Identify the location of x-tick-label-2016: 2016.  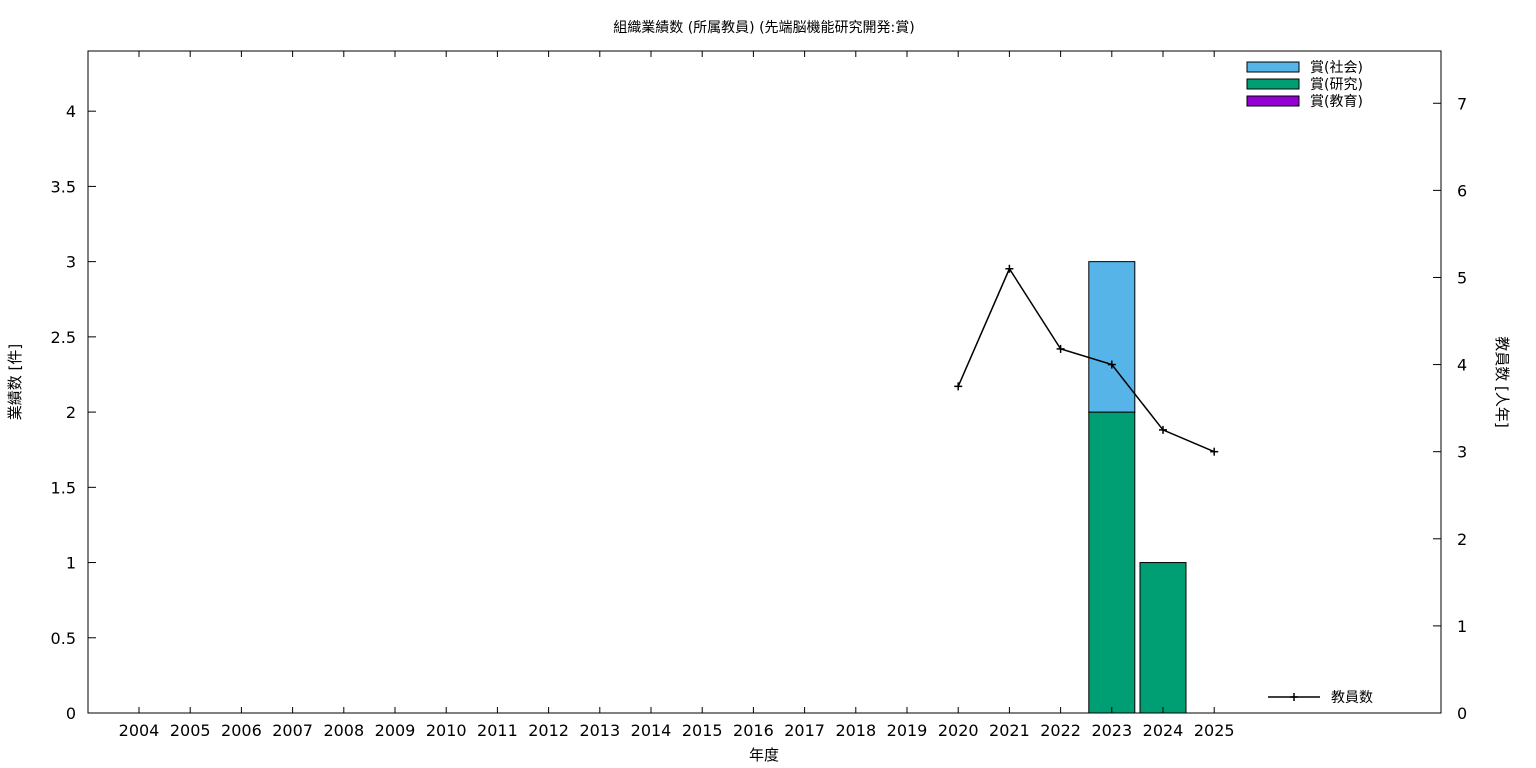
(753, 730).